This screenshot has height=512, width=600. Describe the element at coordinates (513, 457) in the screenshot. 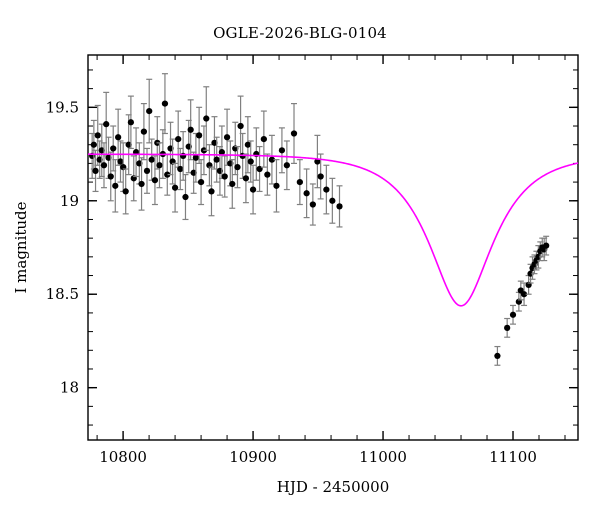

I see `x-tick-label: 11100` at that location.